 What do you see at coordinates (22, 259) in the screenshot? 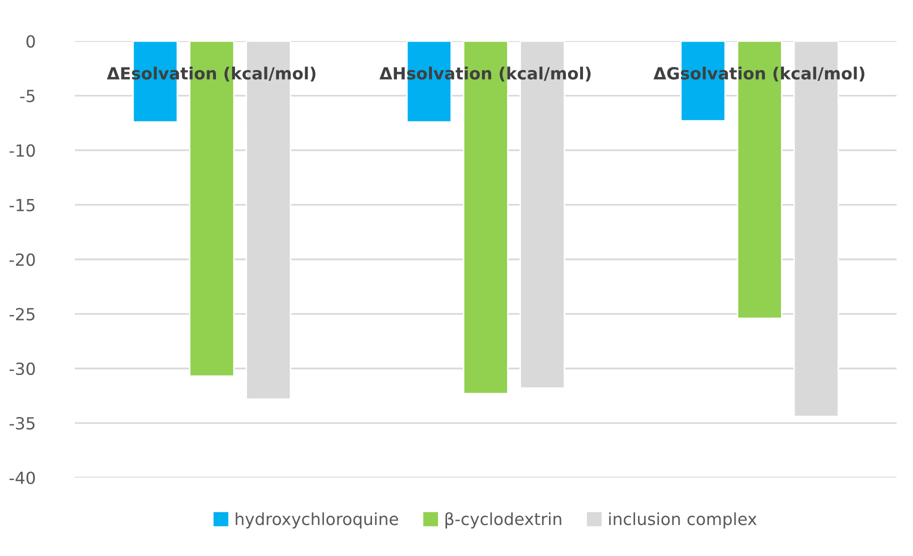
I see `y-tick-label: -20` at bounding box center [22, 259].